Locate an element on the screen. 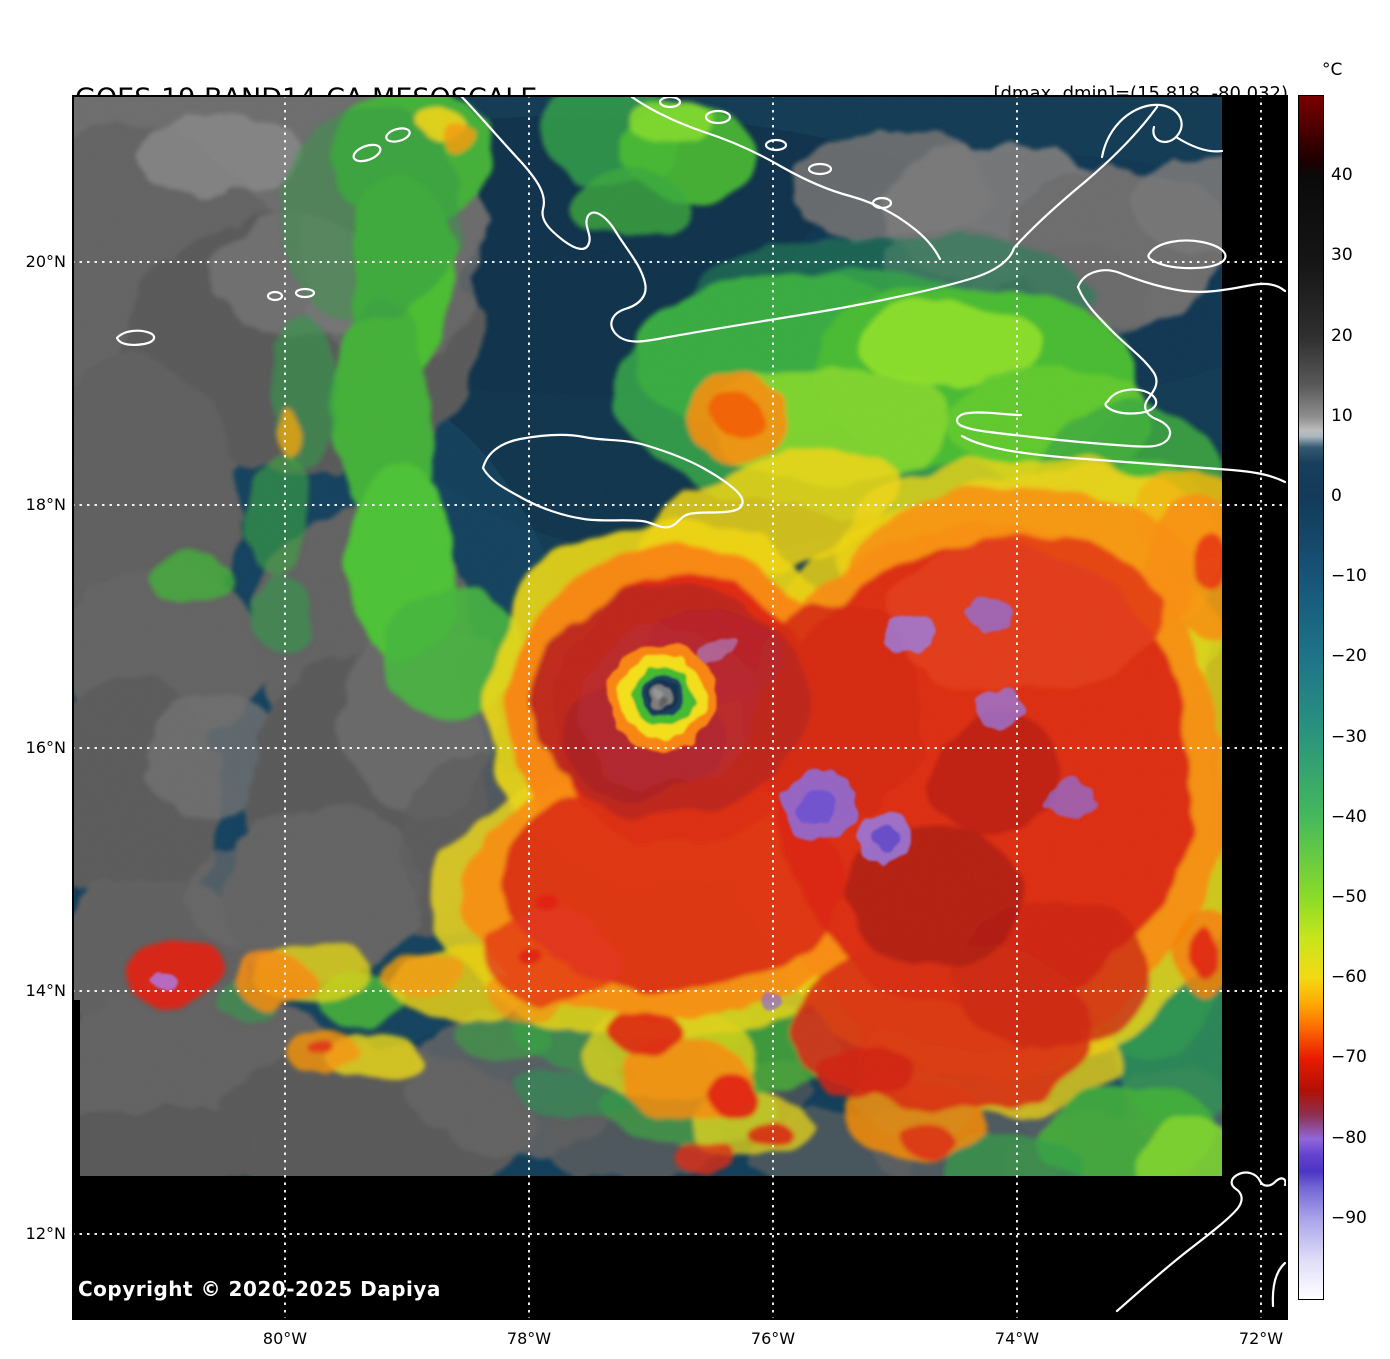  lat-tick-label: 12°N is located at coordinates (45, 1233).